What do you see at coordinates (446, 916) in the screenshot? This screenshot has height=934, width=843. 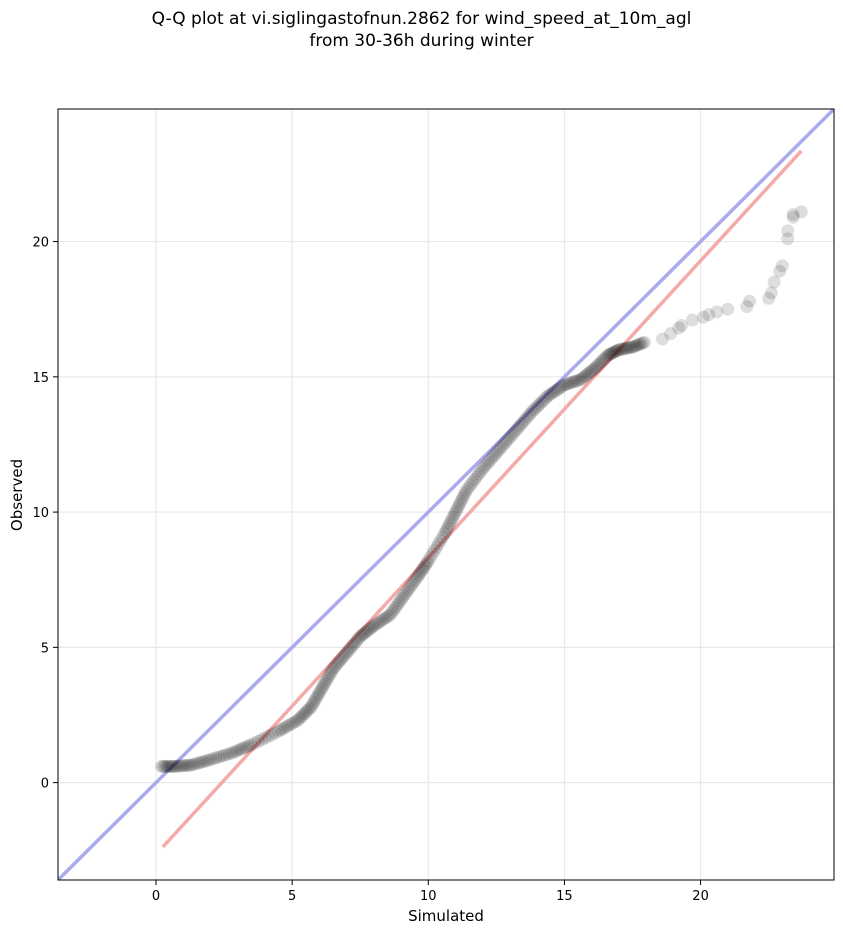 I see `x-axis-label: Simulated` at bounding box center [446, 916].